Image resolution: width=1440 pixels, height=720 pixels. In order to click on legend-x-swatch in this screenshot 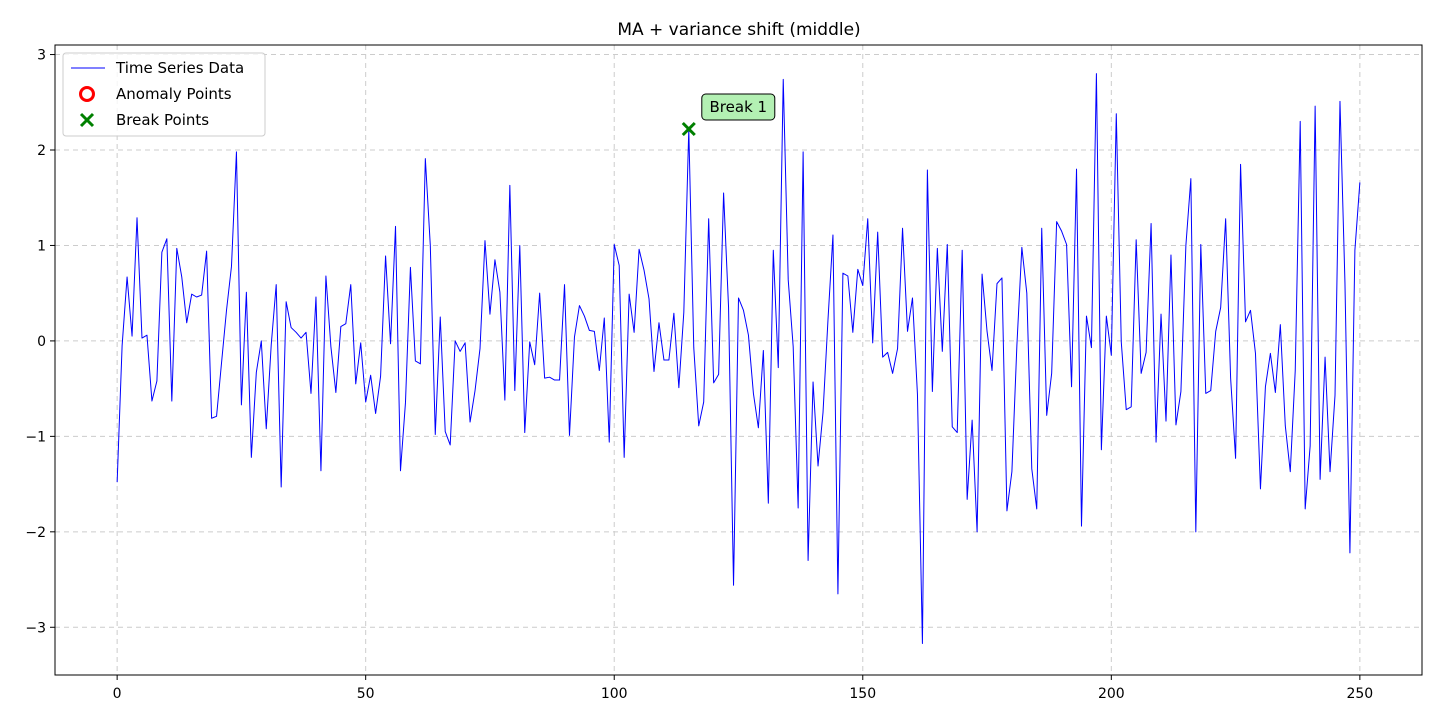, I will do `click(87, 120)`.